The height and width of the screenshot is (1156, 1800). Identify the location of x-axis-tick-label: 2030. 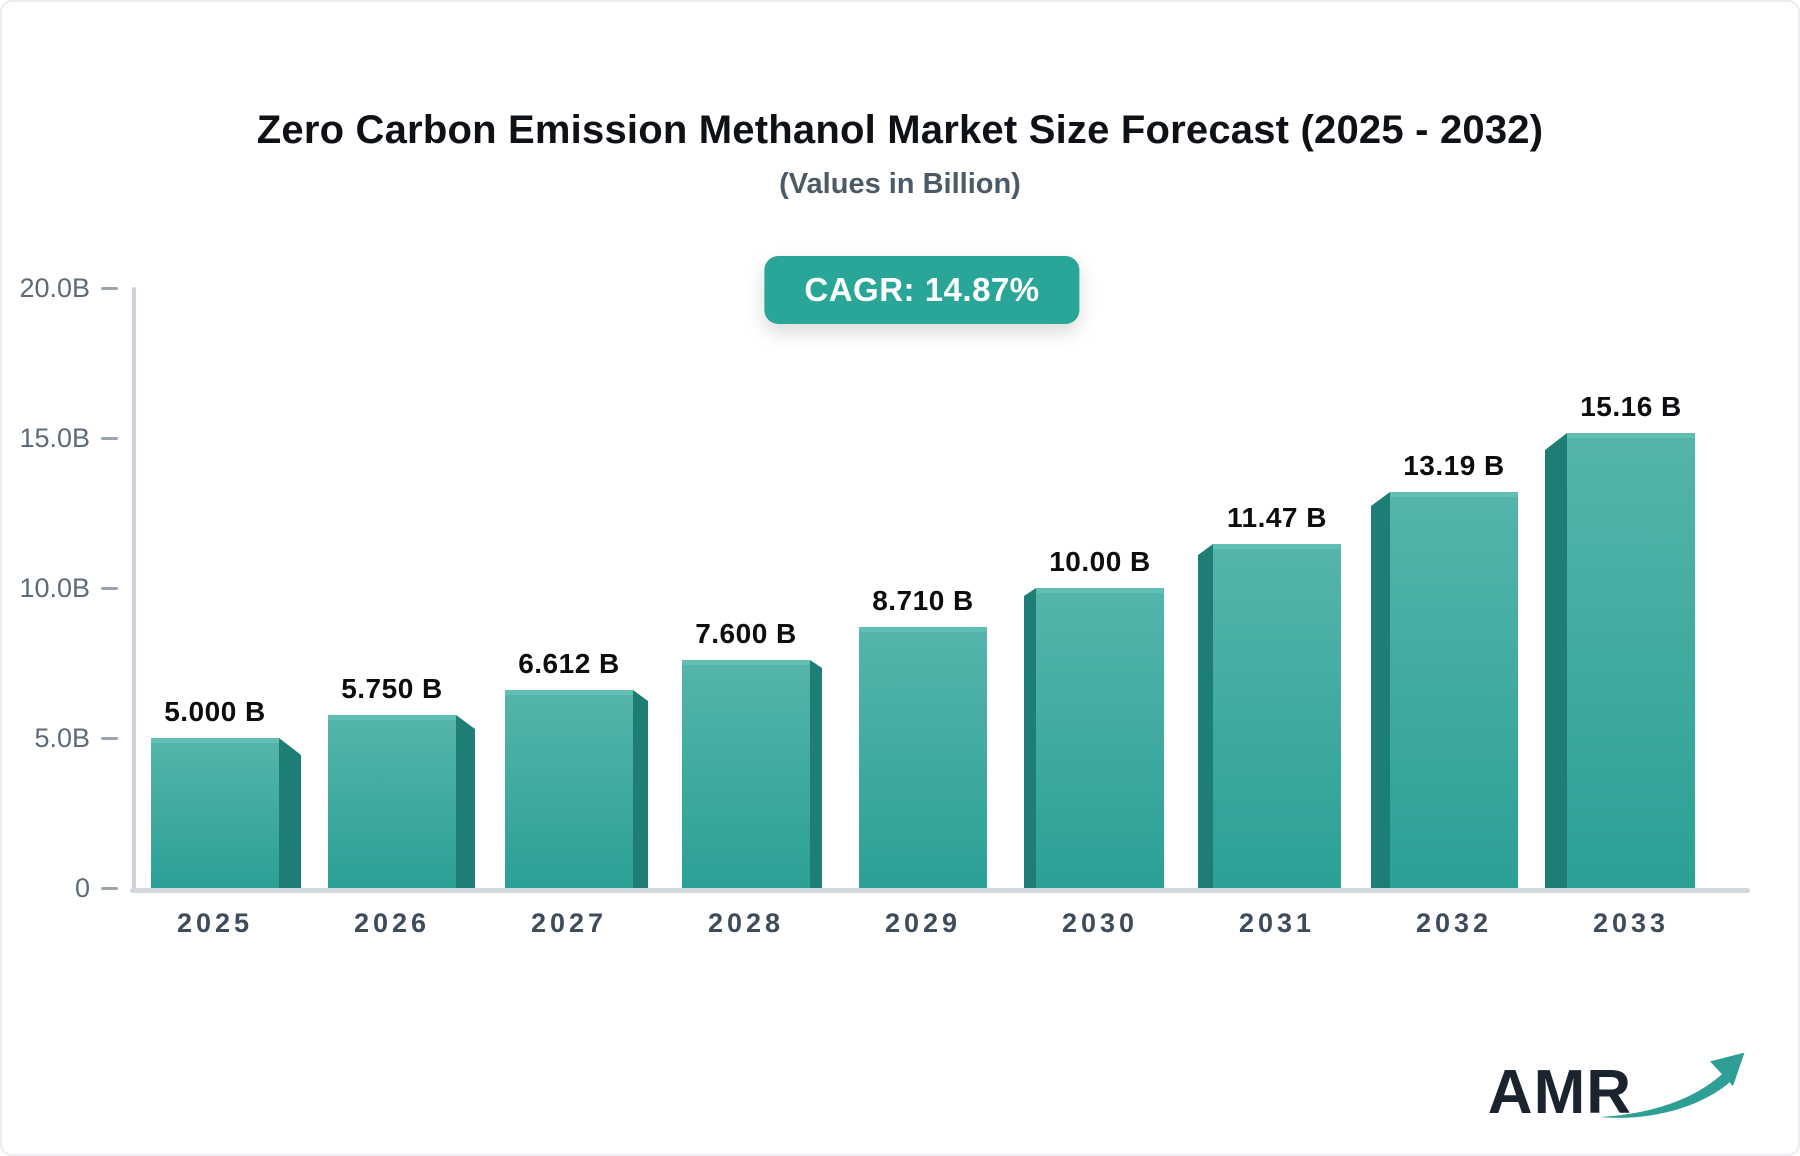
(1100, 923).